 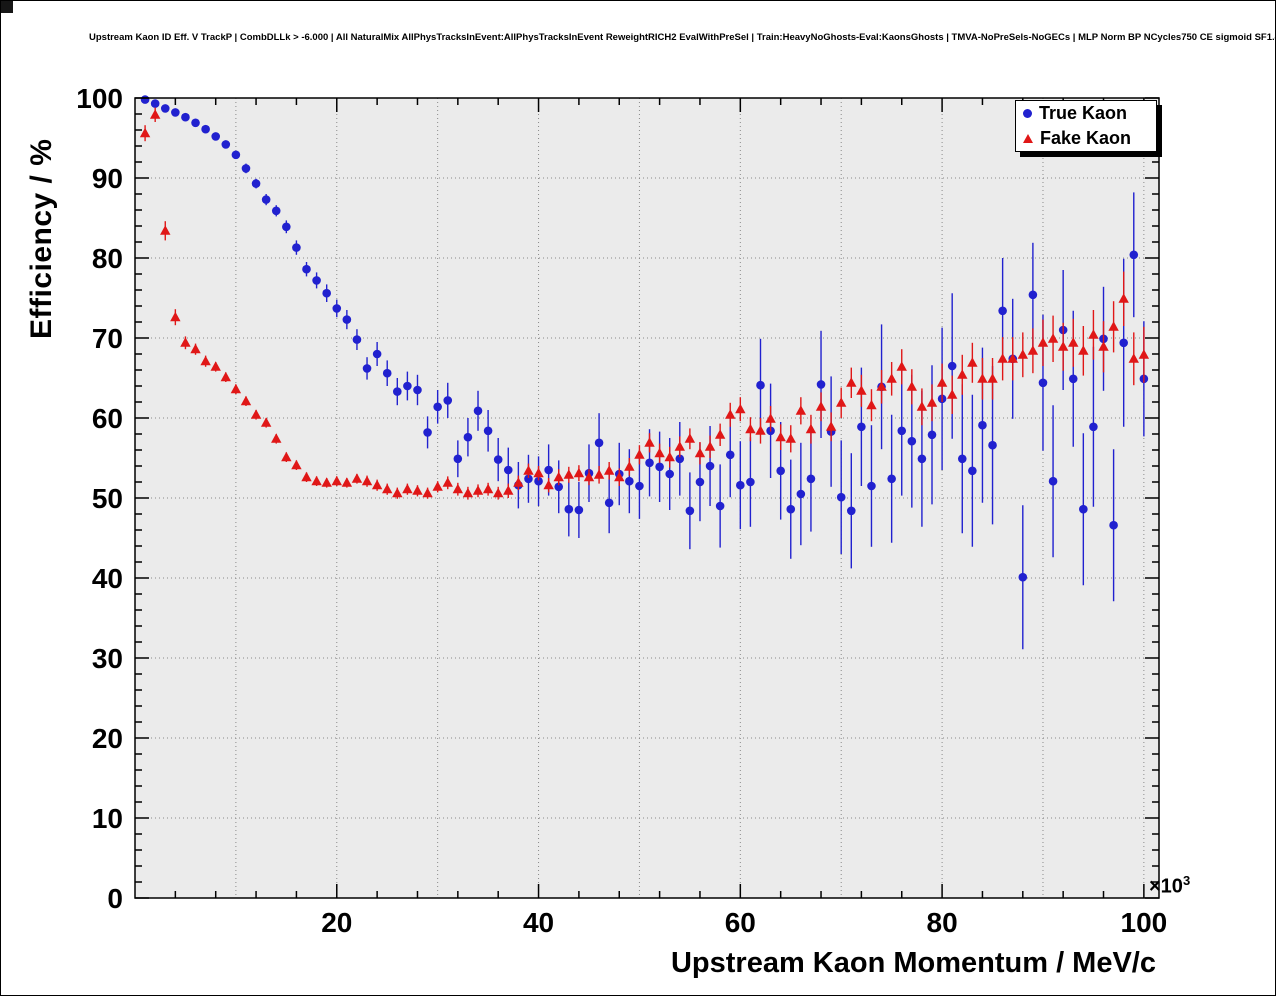 I want to click on x-tick-label: 100, so click(x=1144, y=922).